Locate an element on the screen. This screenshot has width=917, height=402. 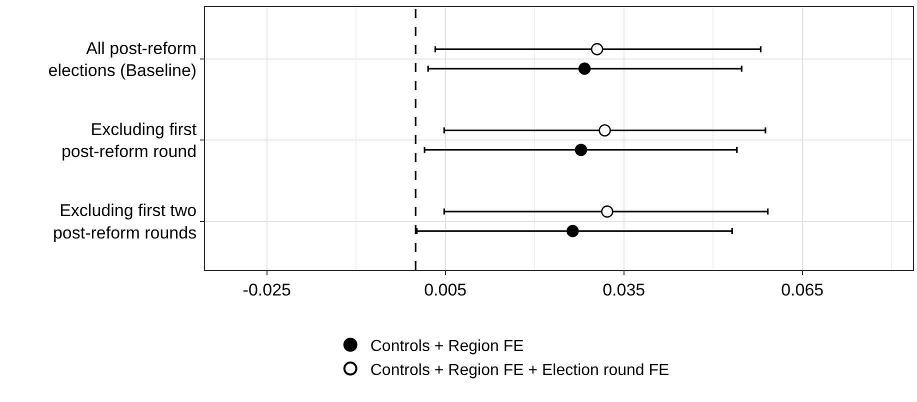
legend-label: Controls + Region FE is located at coordinates (447, 346).